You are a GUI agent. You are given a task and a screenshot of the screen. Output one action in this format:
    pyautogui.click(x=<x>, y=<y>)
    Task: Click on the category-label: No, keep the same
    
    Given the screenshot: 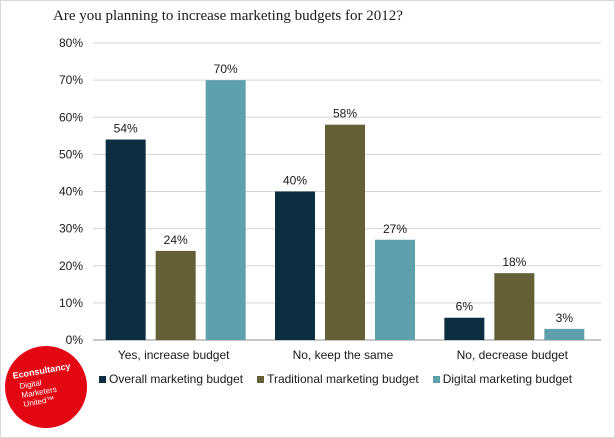 What is the action you would take?
    pyautogui.click(x=343, y=355)
    